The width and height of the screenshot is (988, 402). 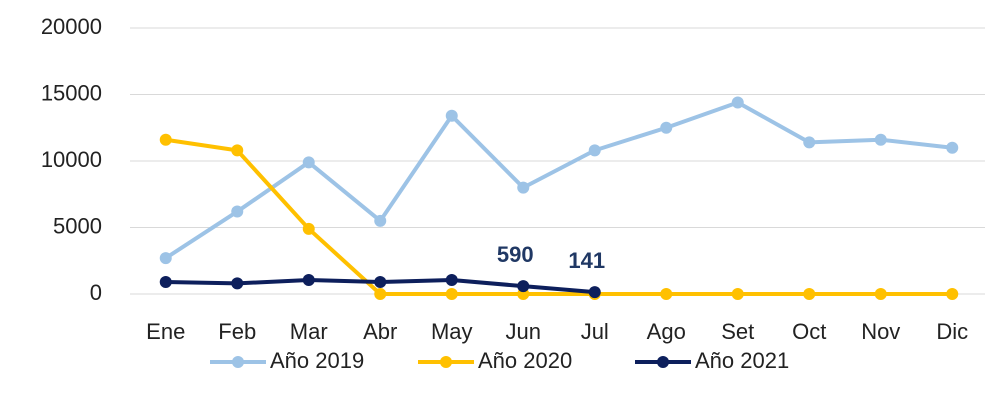 I want to click on y-tick-label: 0, so click(x=96, y=292).